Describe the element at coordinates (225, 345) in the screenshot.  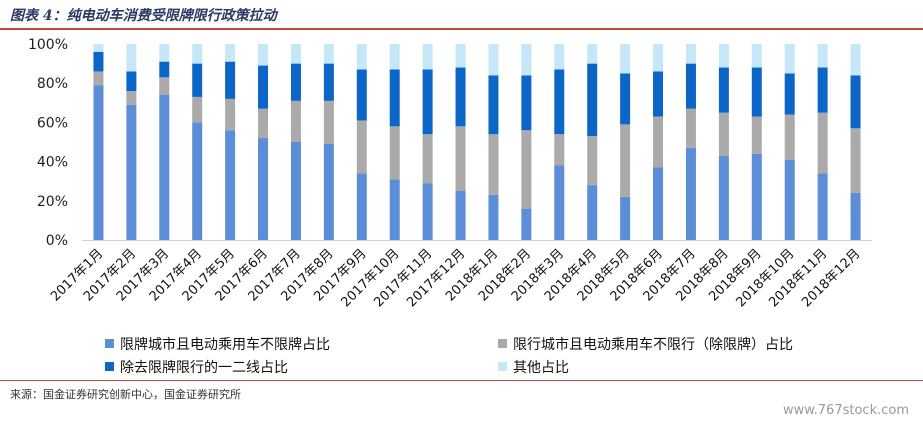
I see `legend-label-series1: 限牌城市且电动乘用车不限牌占比` at that location.